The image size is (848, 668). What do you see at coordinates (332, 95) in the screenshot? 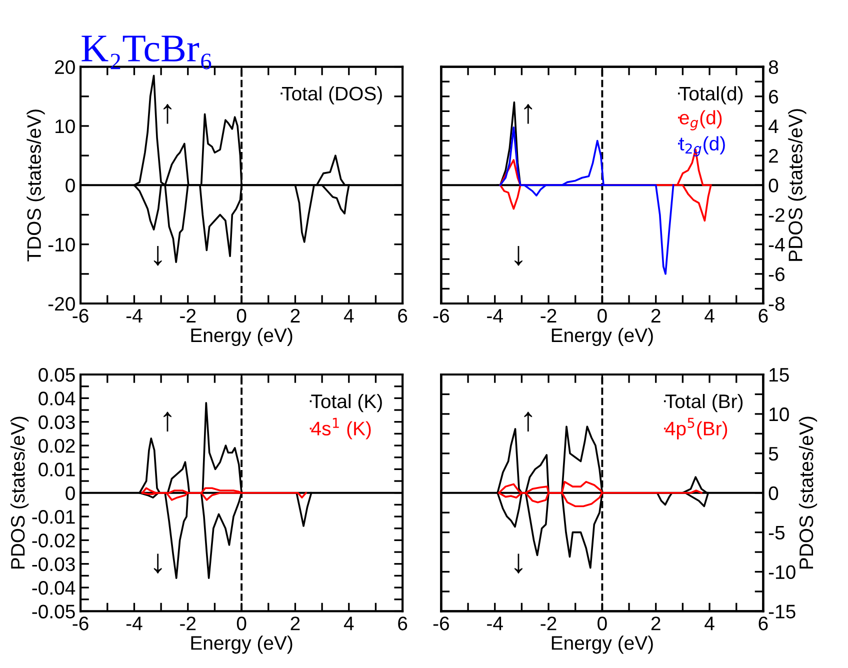
I see `legend-label: Total (DOS)` at bounding box center [332, 95].